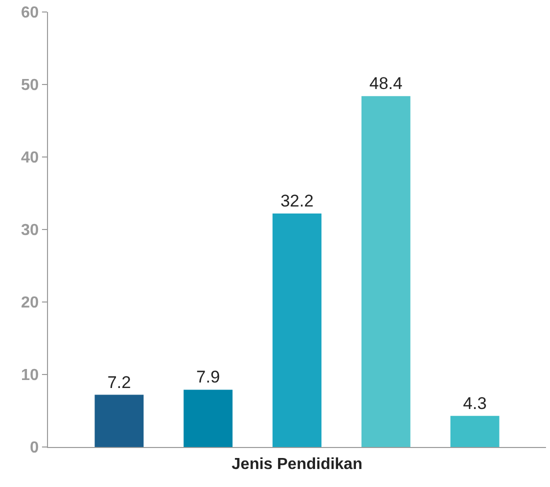 The height and width of the screenshot is (487, 550). Describe the element at coordinates (30, 303) in the screenshot. I see `y-tick-label: 20` at that location.